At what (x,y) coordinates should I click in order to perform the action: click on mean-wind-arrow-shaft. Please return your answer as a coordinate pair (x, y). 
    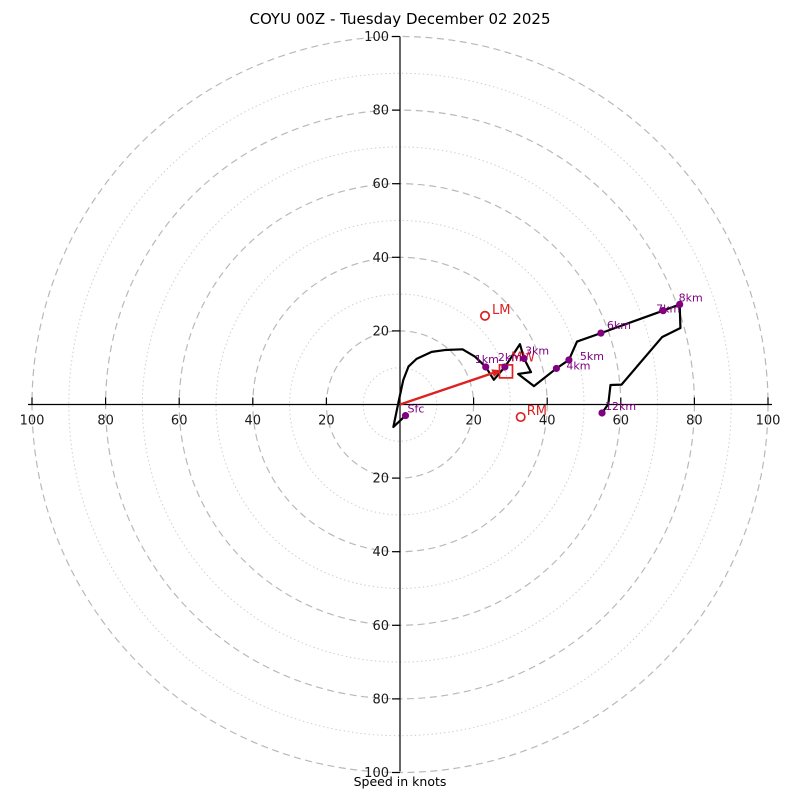
    Looking at the image, I should click on (446, 389).